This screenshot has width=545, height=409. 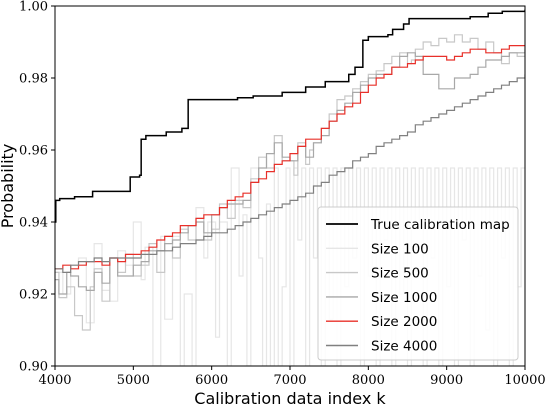 What do you see at coordinates (33, 367) in the screenshot?
I see `y-tick-label: 0.90` at bounding box center [33, 367].